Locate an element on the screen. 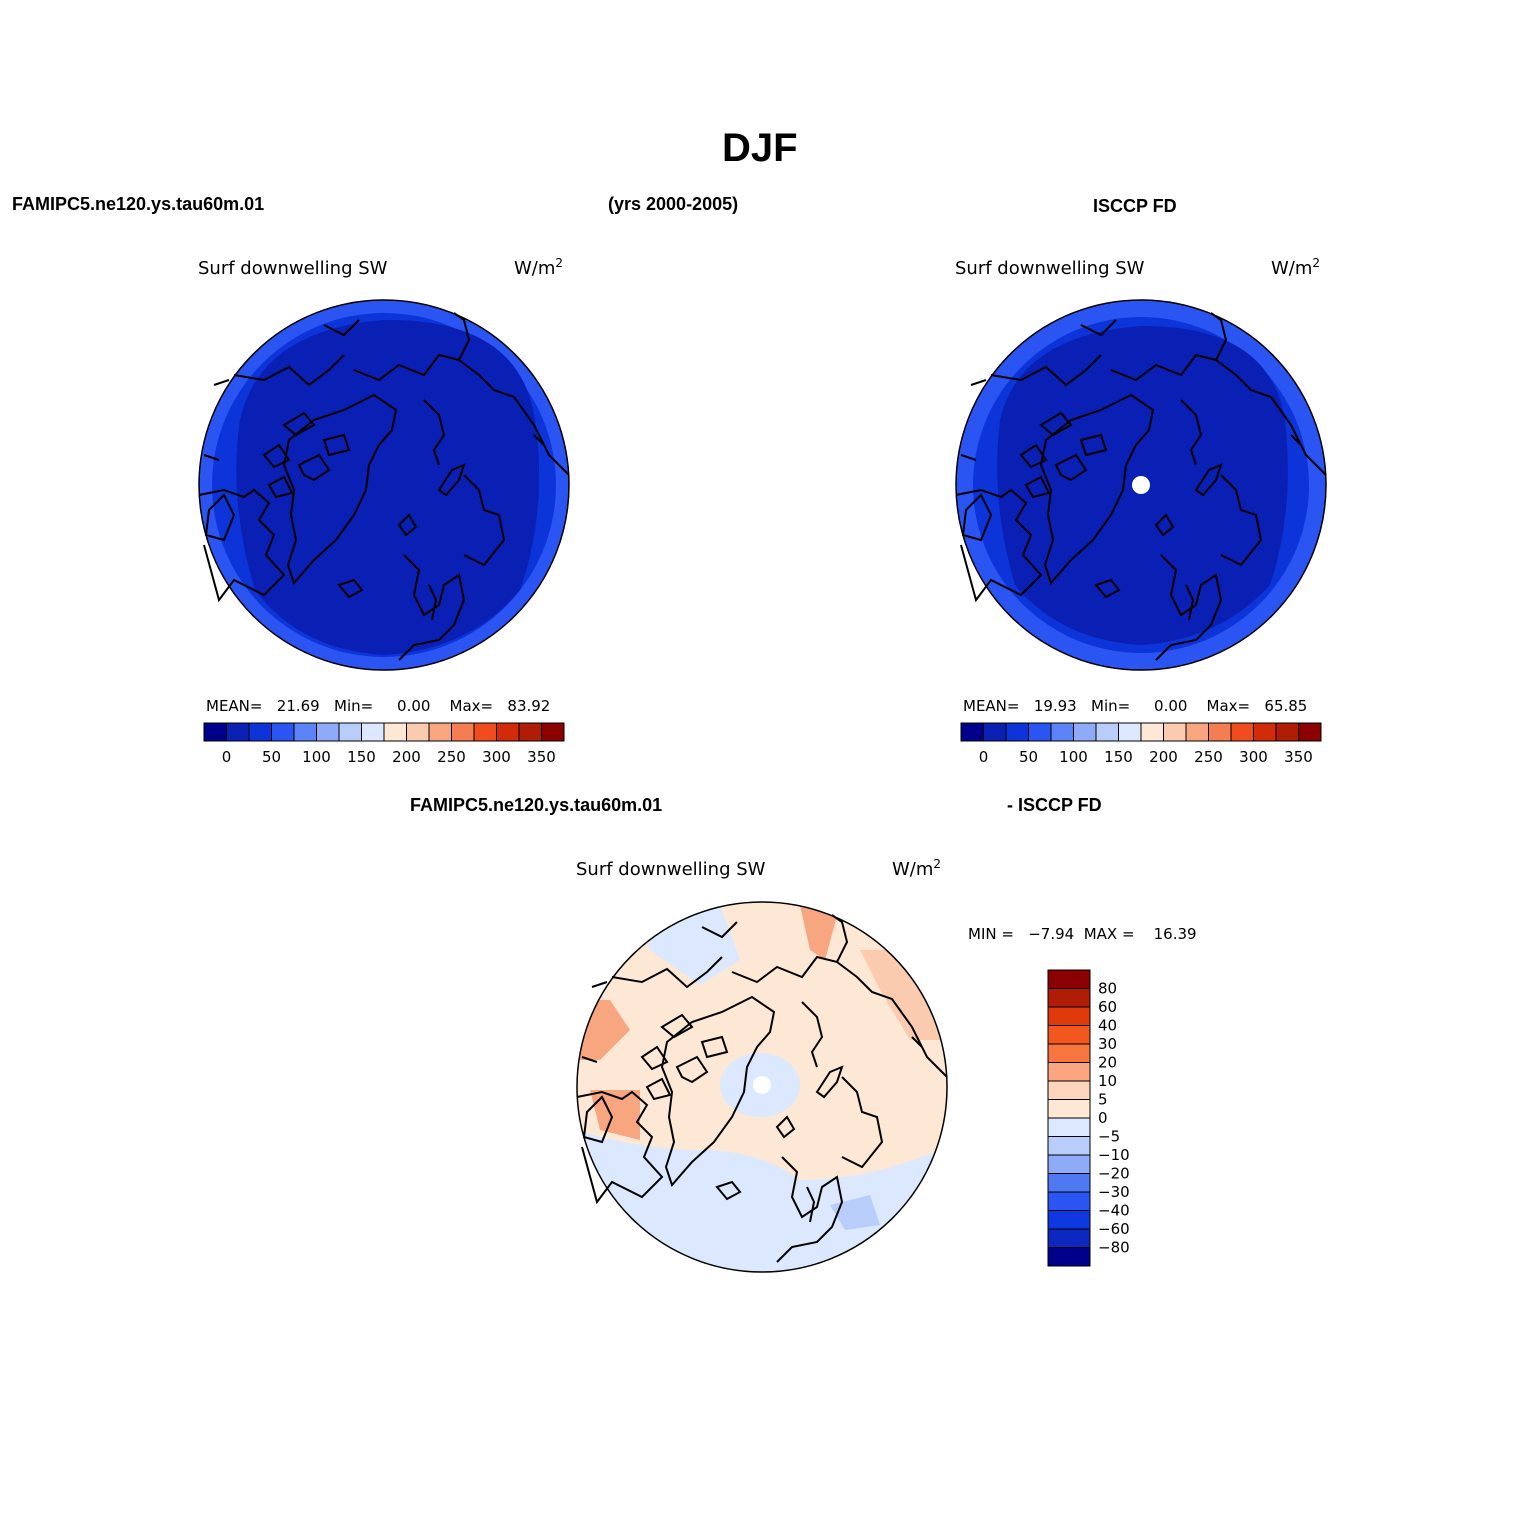 This screenshot has height=1525, width=1525. panel2-stats: MEAN= 19.93 Min= 0.00 Max= 65.85 is located at coordinates (1135, 706).